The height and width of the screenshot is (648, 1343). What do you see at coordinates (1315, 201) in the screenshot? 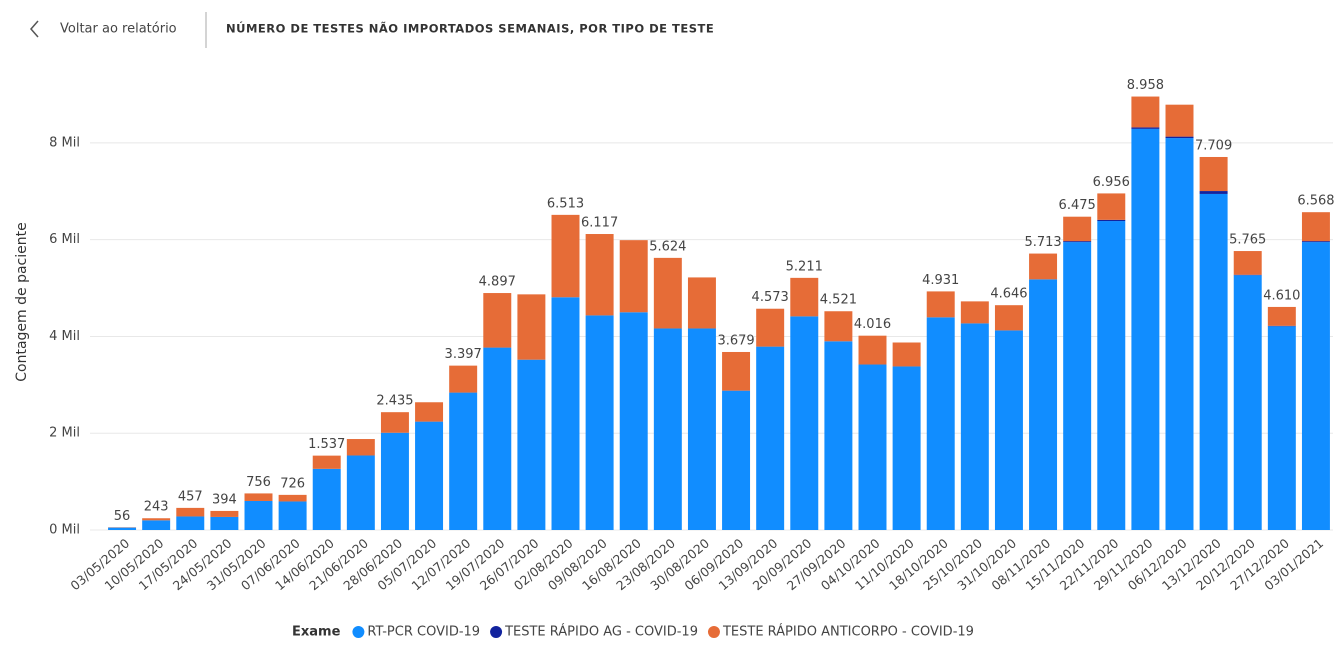
I see `total-label: 6.568` at bounding box center [1315, 201].